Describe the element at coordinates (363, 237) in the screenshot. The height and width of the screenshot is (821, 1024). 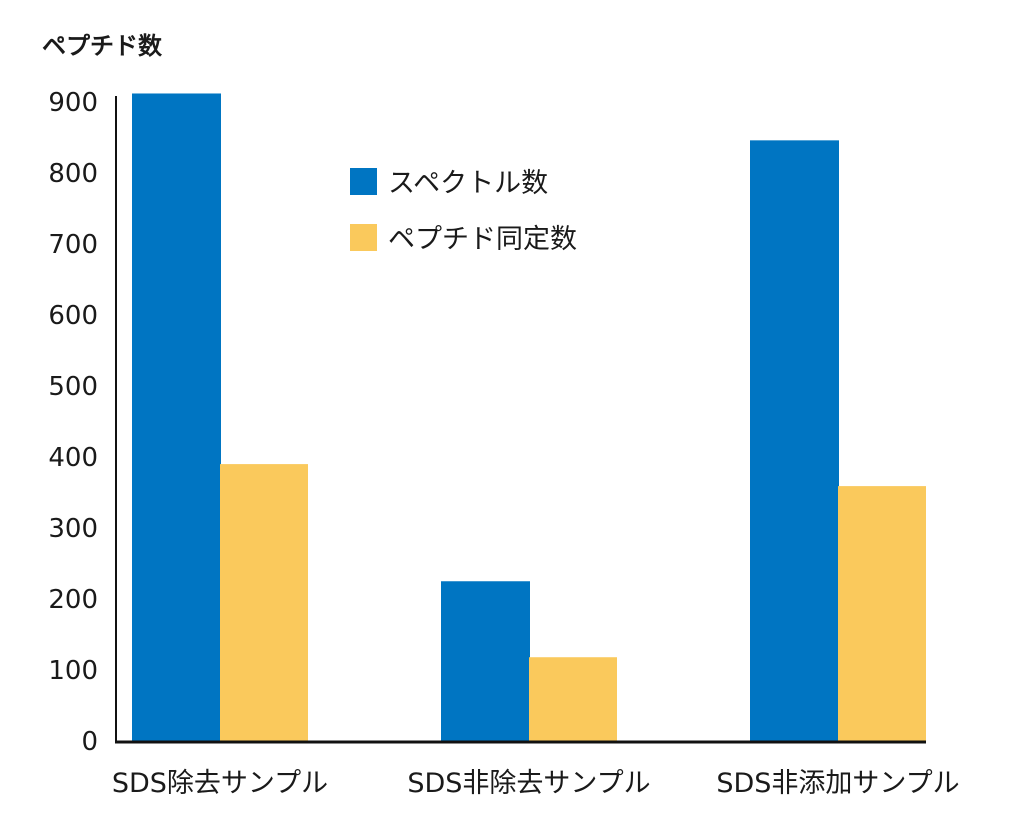
I see `legend-swatch-peptides` at that location.